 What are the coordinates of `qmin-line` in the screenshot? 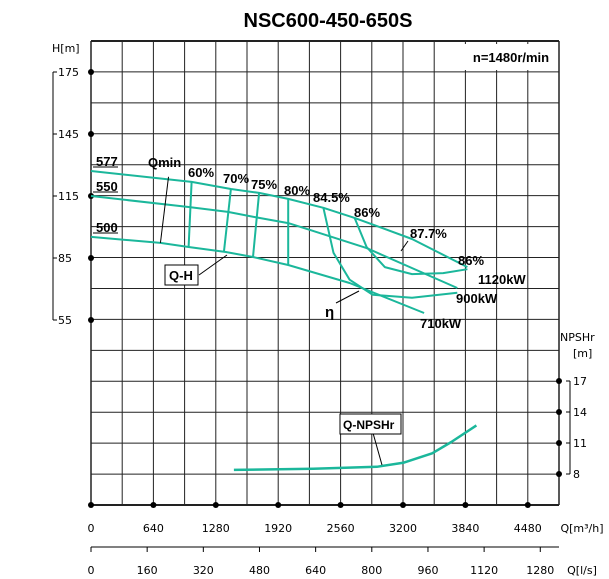 It's located at (164, 209).